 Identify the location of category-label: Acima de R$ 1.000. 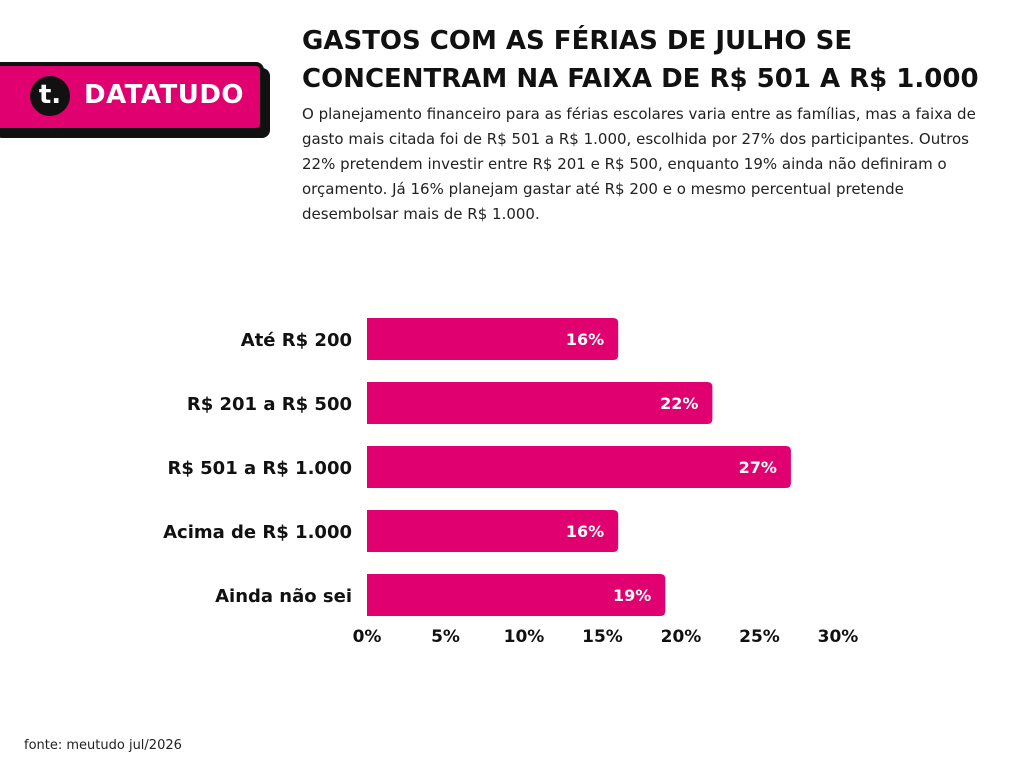
(257, 532).